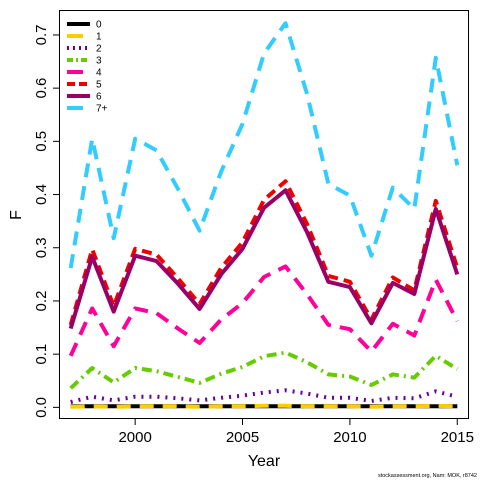 Image resolution: width=480 pixels, height=480 pixels. I want to click on y-tick-label: 0.6, so click(41, 88).